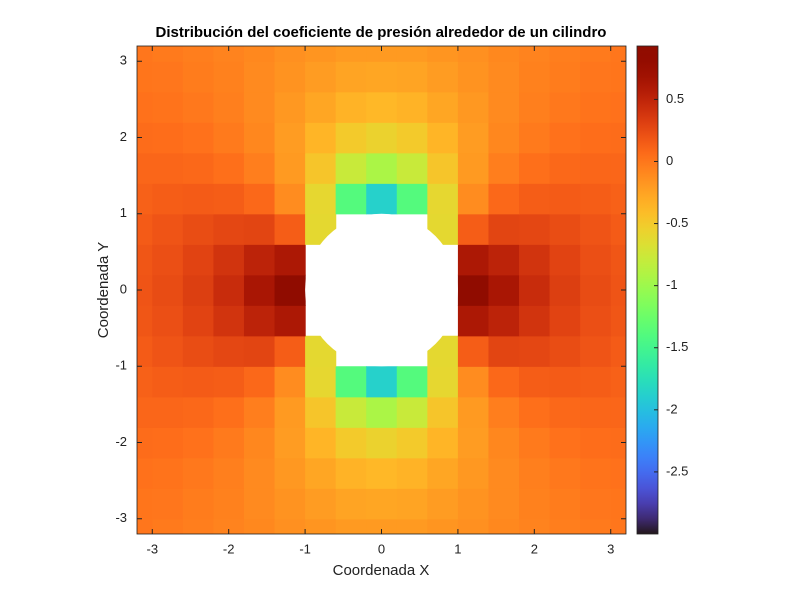 Image resolution: width=800 pixels, height=600 pixels. Describe the element at coordinates (677, 470) in the screenshot. I see `colorbar-tick-label: -2.5` at that location.